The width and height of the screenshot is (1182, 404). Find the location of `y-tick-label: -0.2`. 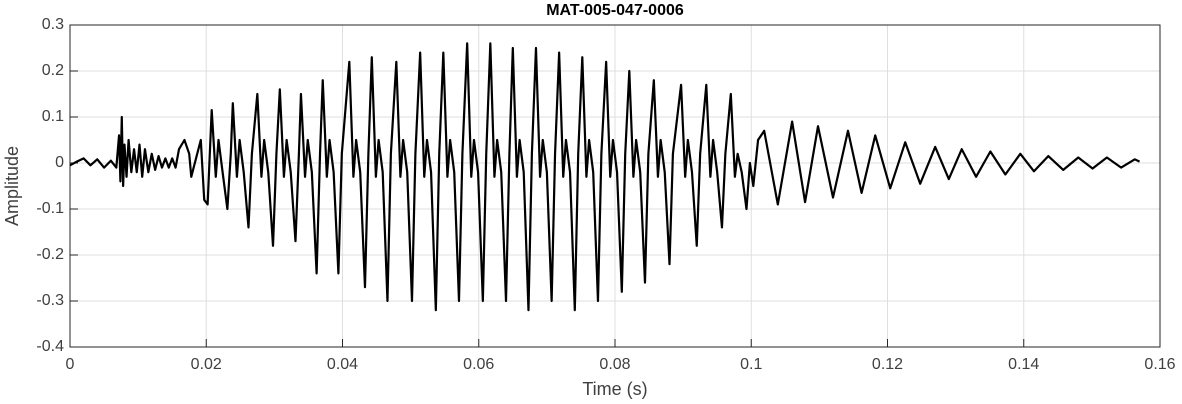

y-tick-label: -0.2 is located at coordinates (50, 254).